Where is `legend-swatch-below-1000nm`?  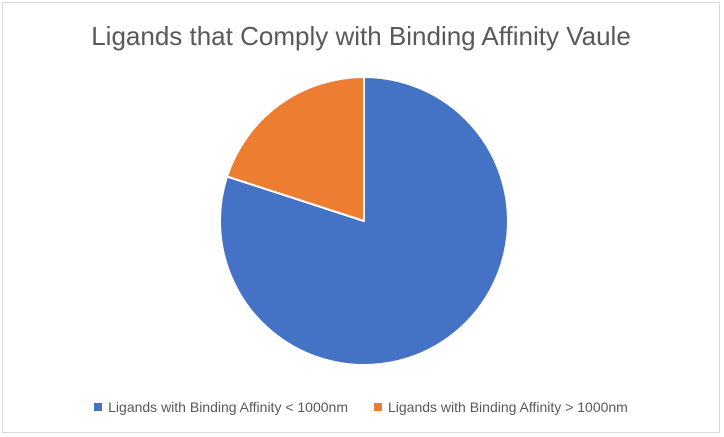 legend-swatch-below-1000nm is located at coordinates (98, 407).